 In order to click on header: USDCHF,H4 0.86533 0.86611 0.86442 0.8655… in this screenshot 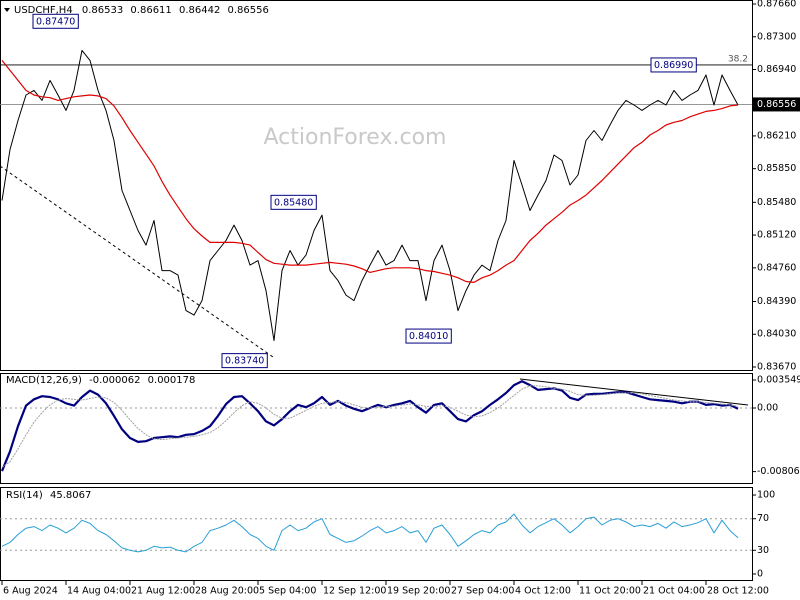, I will do `click(141, 10)`.